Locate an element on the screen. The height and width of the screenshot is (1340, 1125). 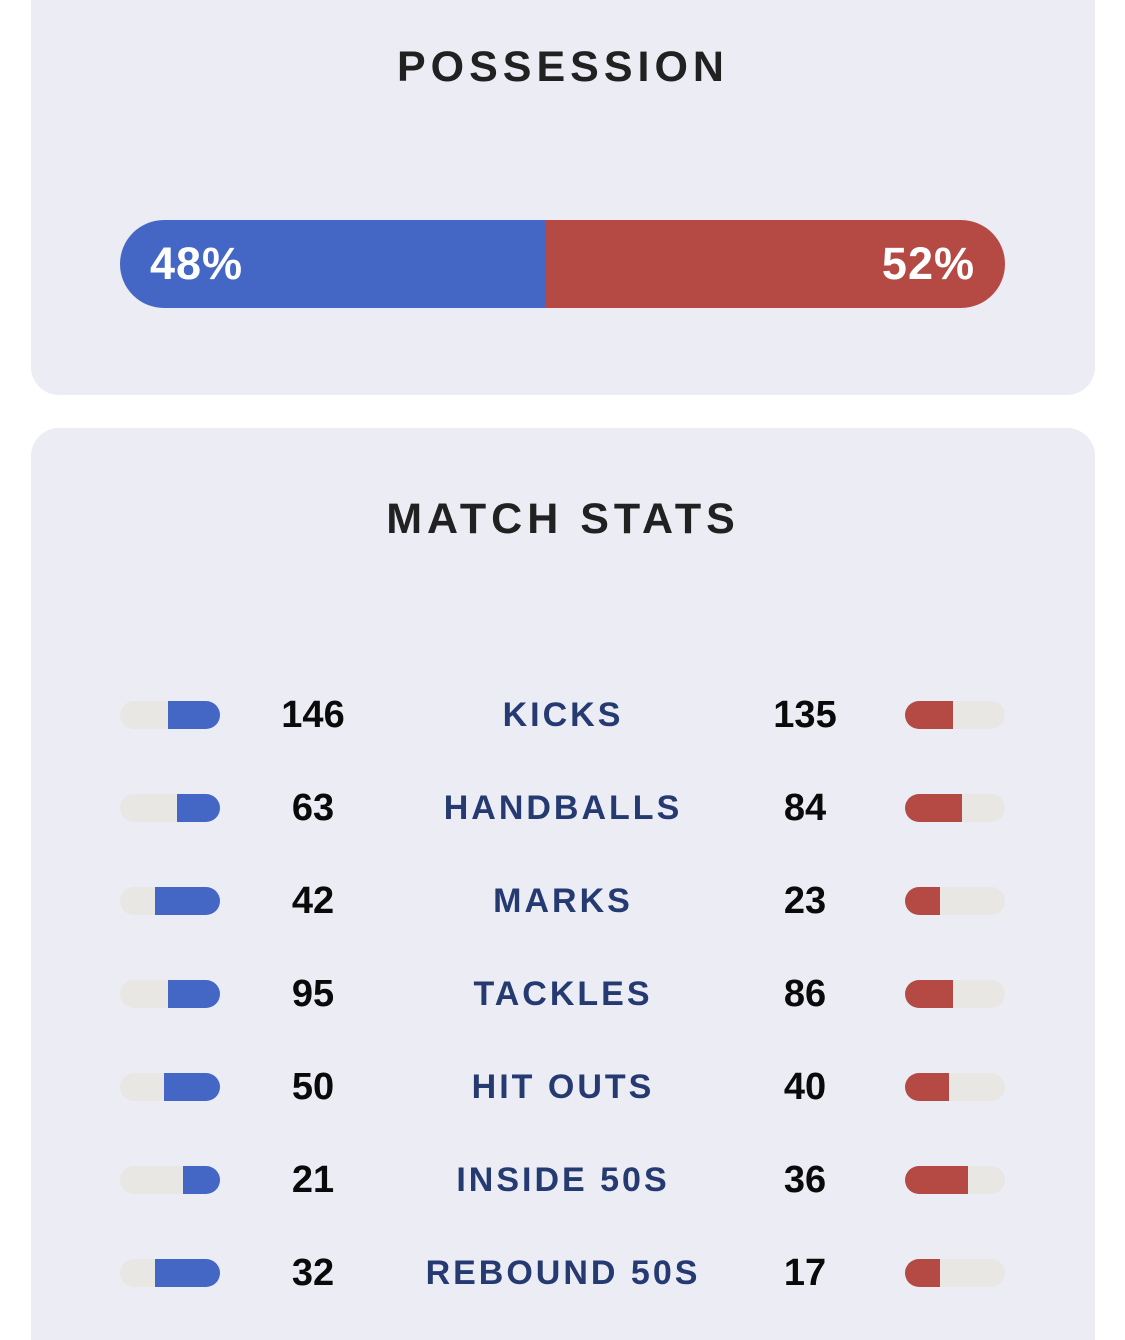
possession-home-value: 48% is located at coordinates (197, 263).